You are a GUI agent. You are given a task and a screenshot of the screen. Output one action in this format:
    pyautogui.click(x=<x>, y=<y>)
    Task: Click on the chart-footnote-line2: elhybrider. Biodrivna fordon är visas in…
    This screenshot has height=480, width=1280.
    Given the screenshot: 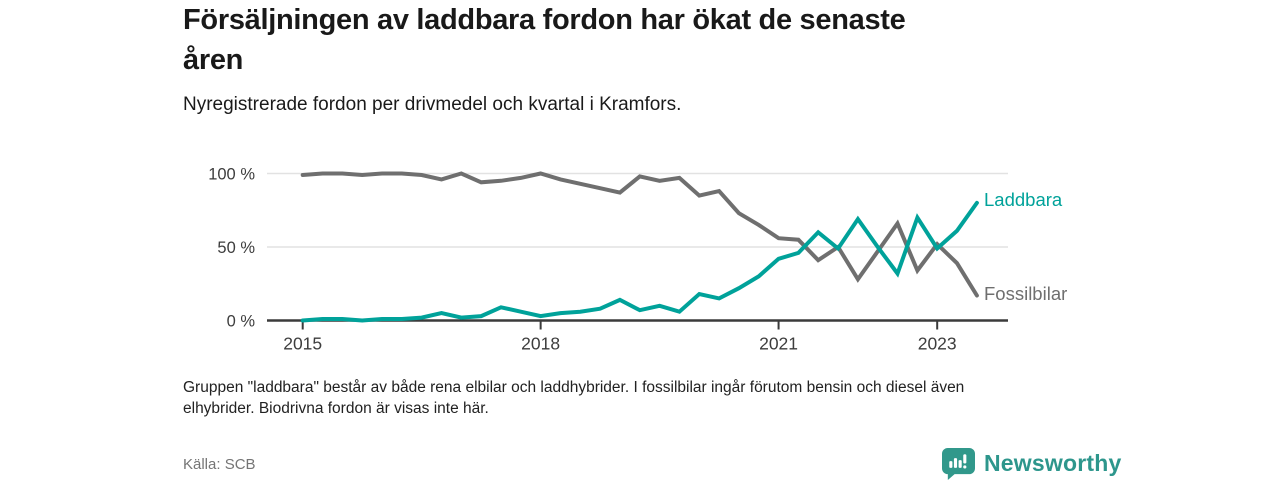 What is the action you would take?
    pyautogui.click(x=336, y=408)
    